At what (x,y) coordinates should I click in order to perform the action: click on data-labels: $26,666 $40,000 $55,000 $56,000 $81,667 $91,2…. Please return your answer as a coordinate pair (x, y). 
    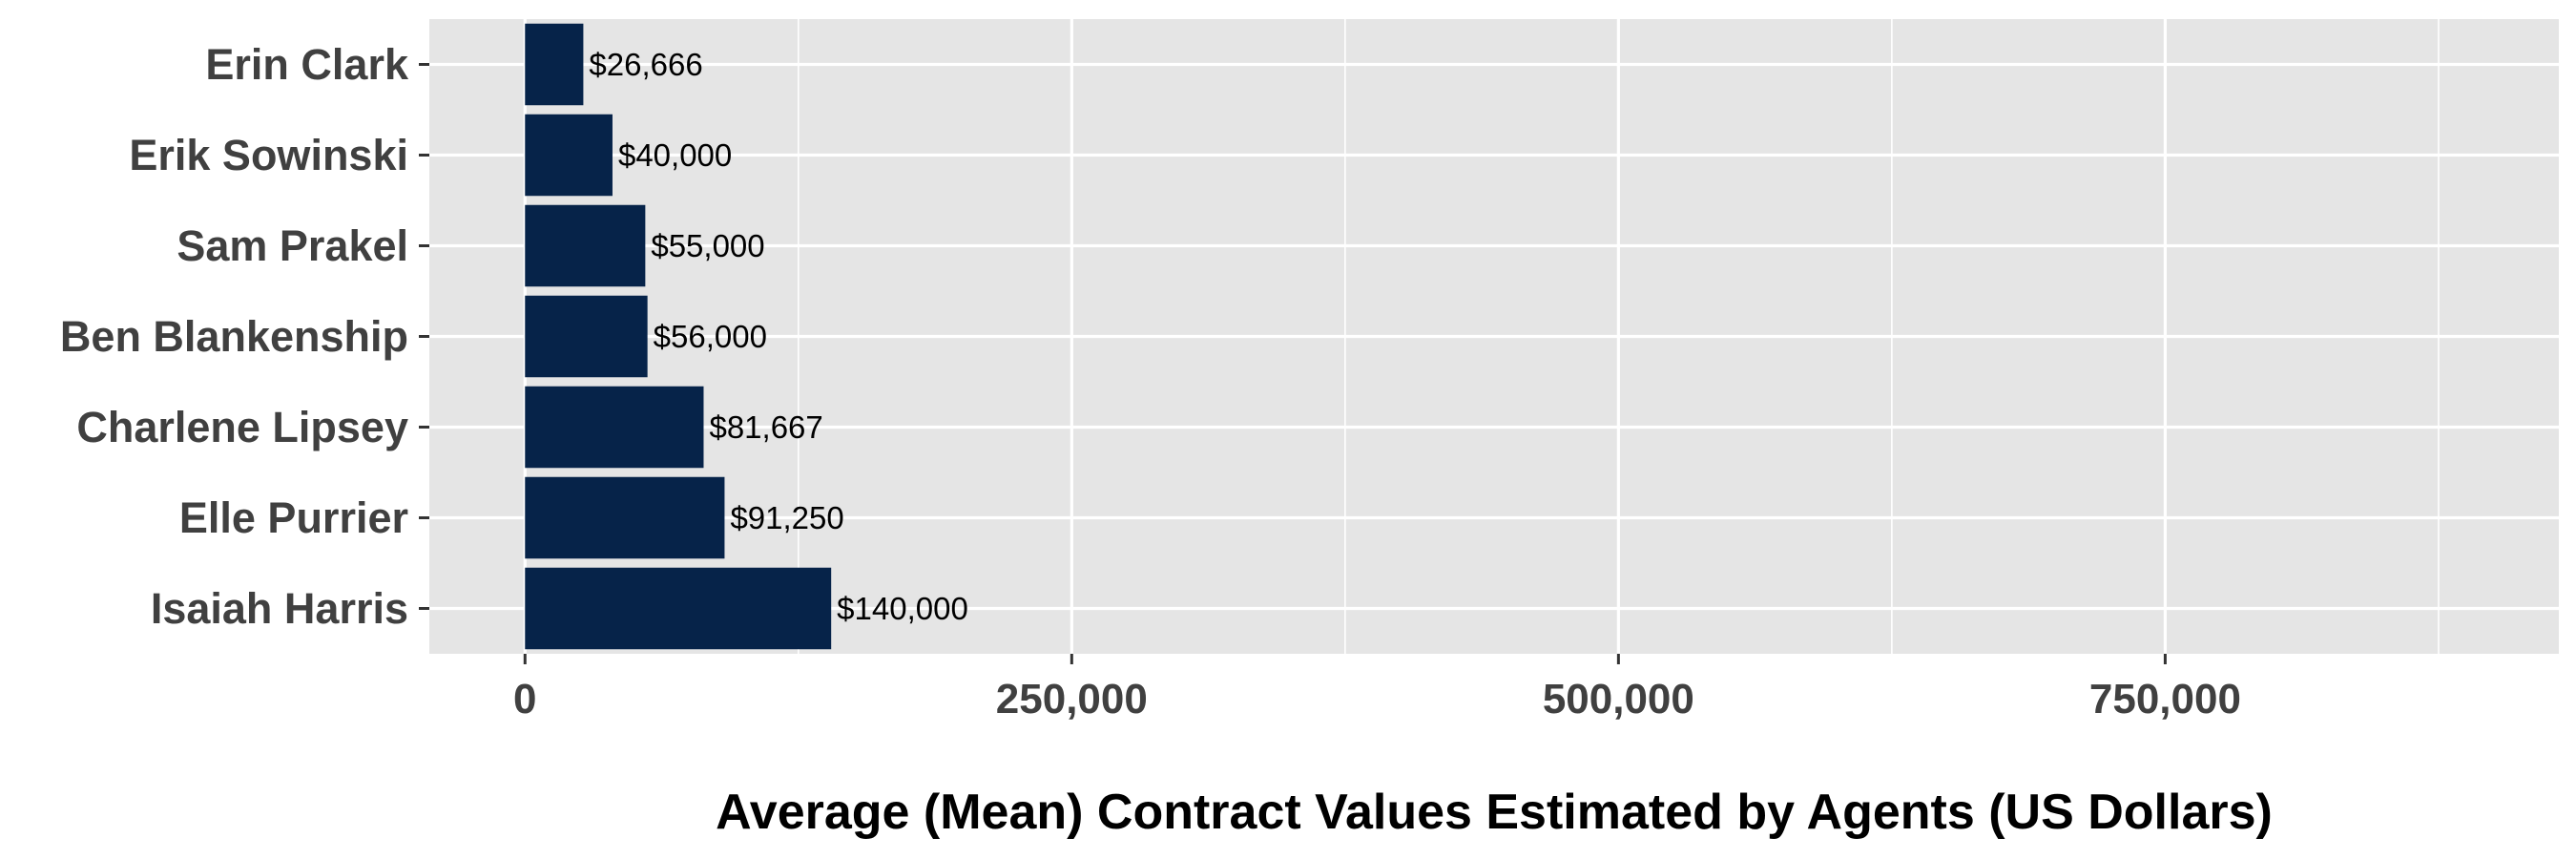
    Looking at the image, I should click on (778, 336).